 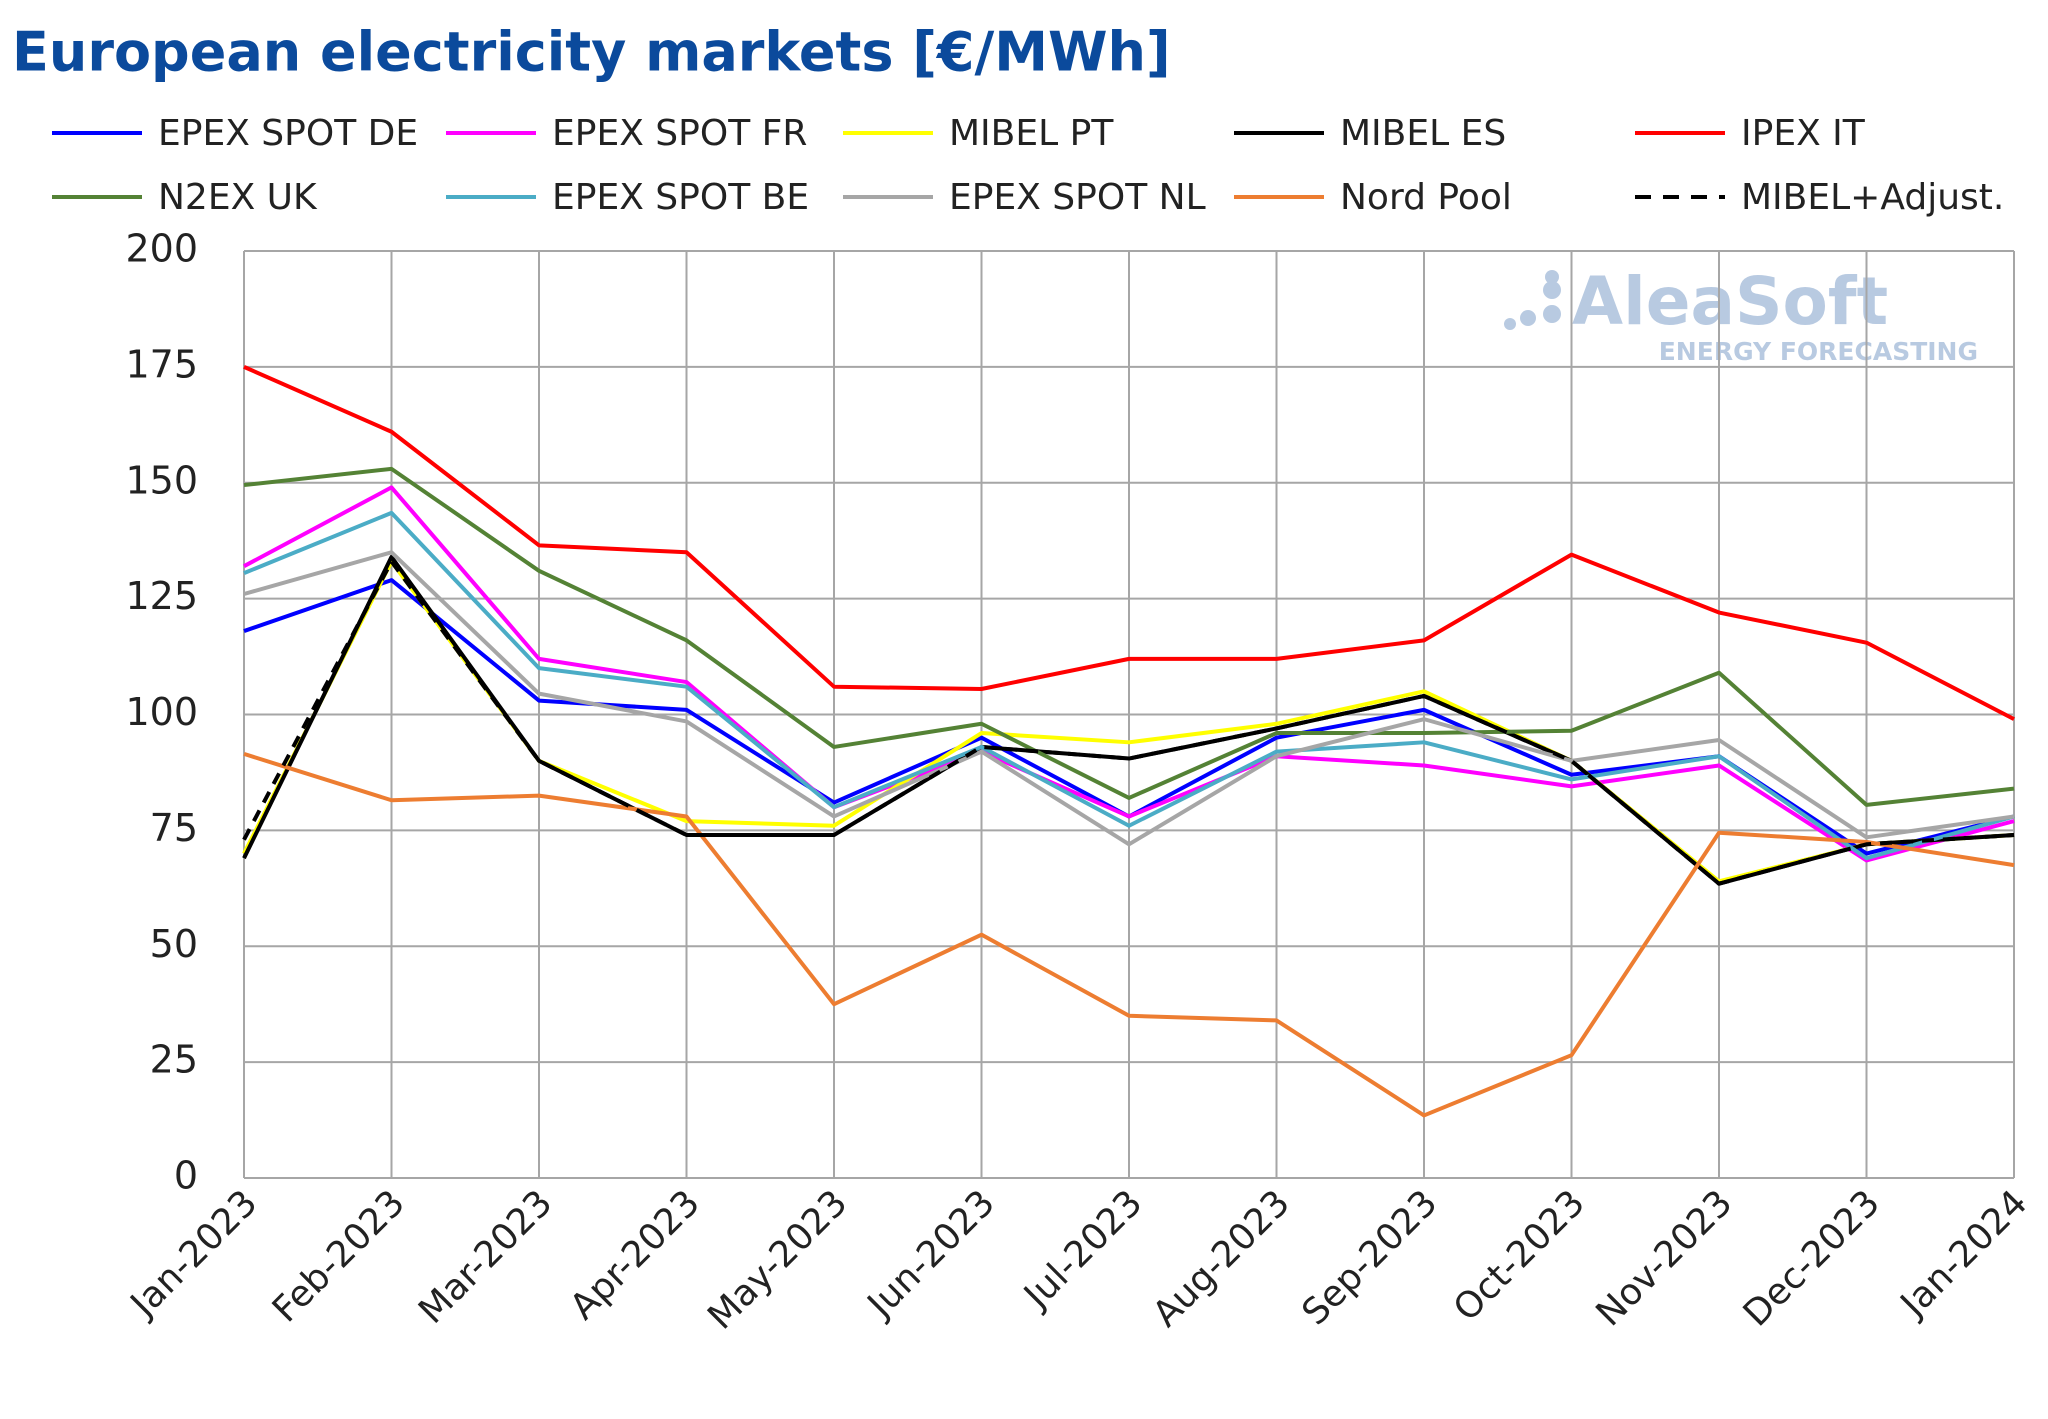 What do you see at coordinates (1818, 351) in the screenshot?
I see `watermark-tagline: ENERGY FORECASTING` at bounding box center [1818, 351].